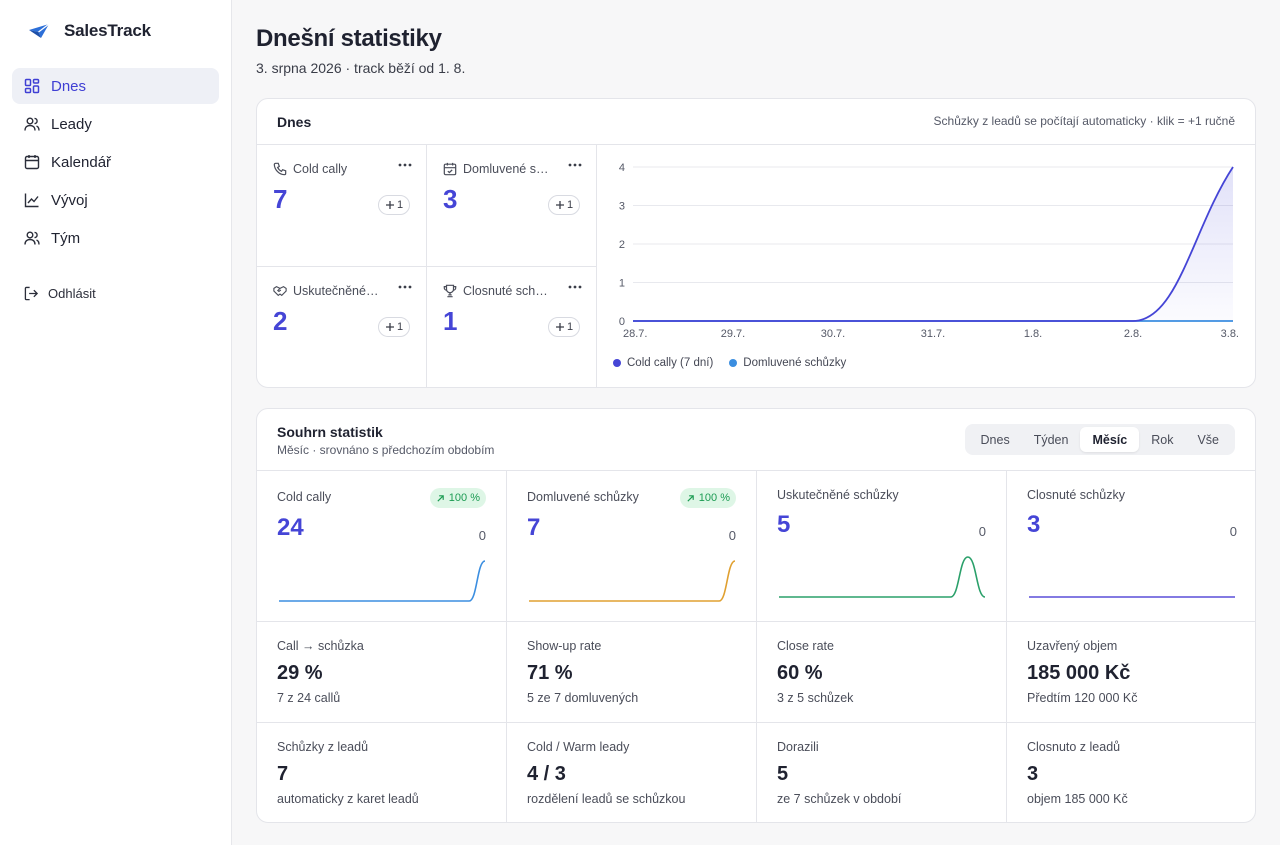 This screenshot has width=1280, height=845. What do you see at coordinates (606, 799) in the screenshot?
I see `metric-sub: rozdělení leadů se schůzkou` at bounding box center [606, 799].